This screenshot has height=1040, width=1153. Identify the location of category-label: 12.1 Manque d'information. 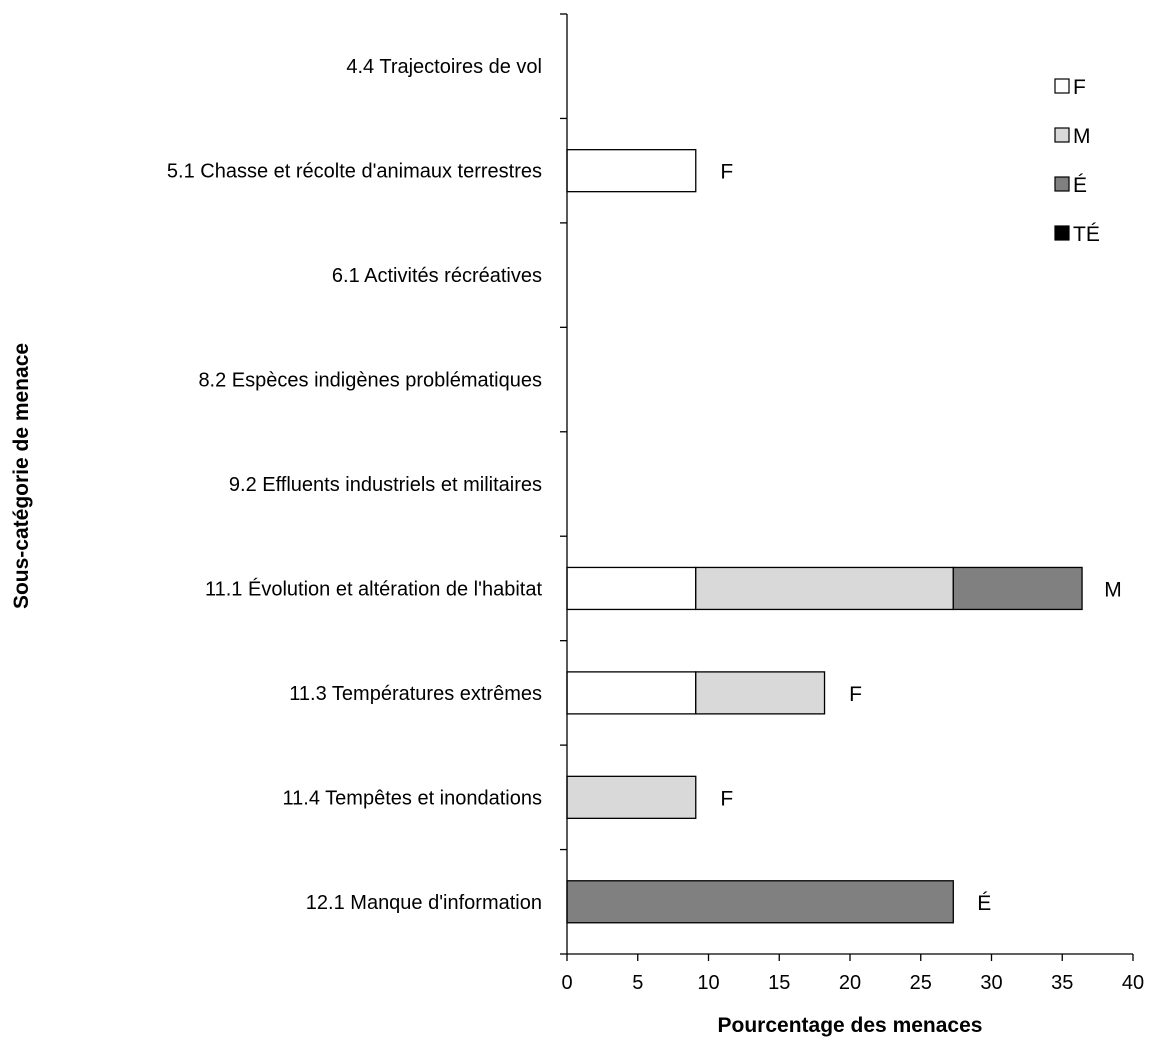
(424, 903).